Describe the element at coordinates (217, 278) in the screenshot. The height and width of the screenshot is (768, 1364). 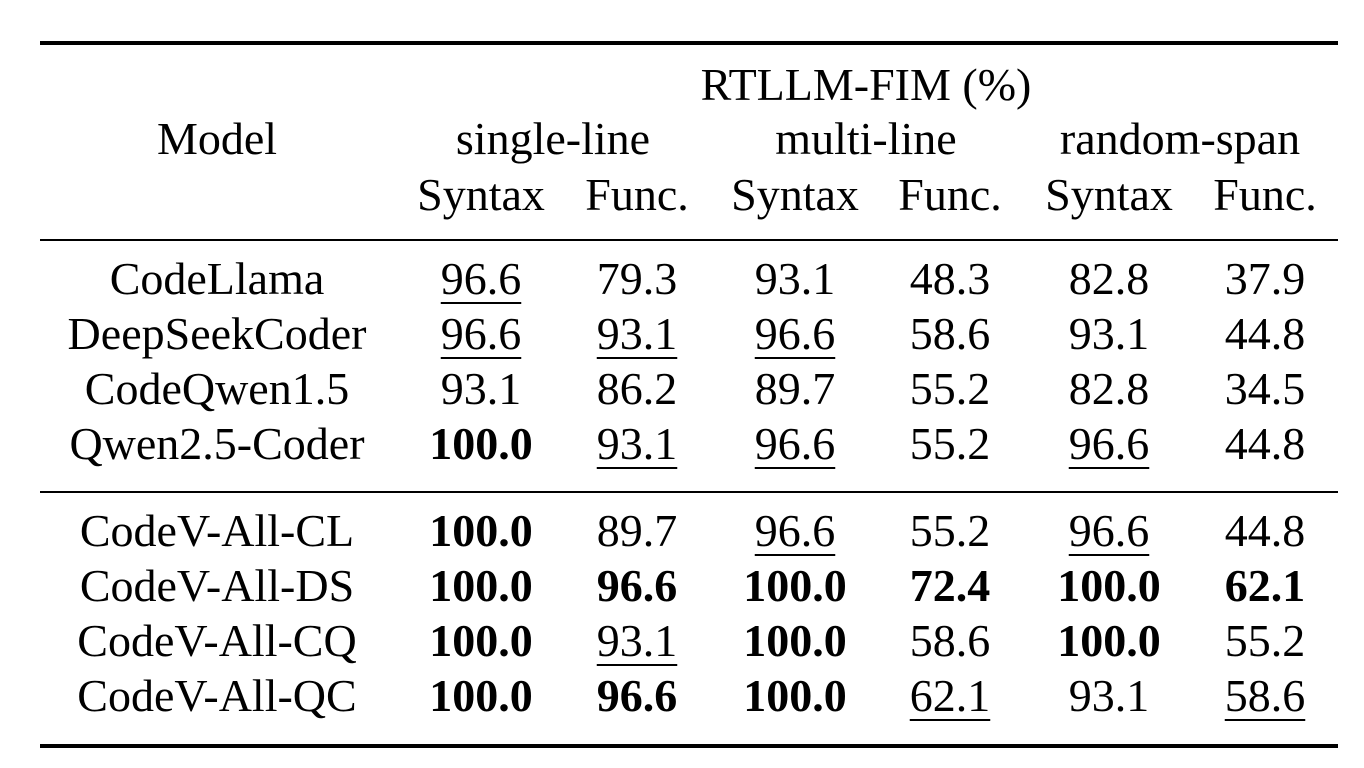
I see `model-name-cell: CodeLlama` at that location.